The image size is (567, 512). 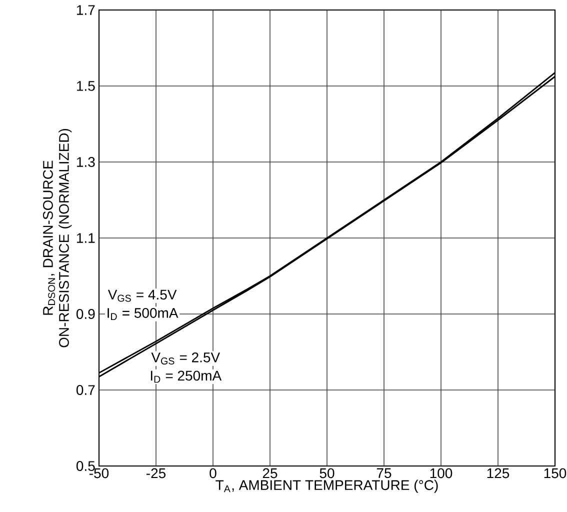 What do you see at coordinates (555, 473) in the screenshot?
I see `x-tick-label: 150` at bounding box center [555, 473].